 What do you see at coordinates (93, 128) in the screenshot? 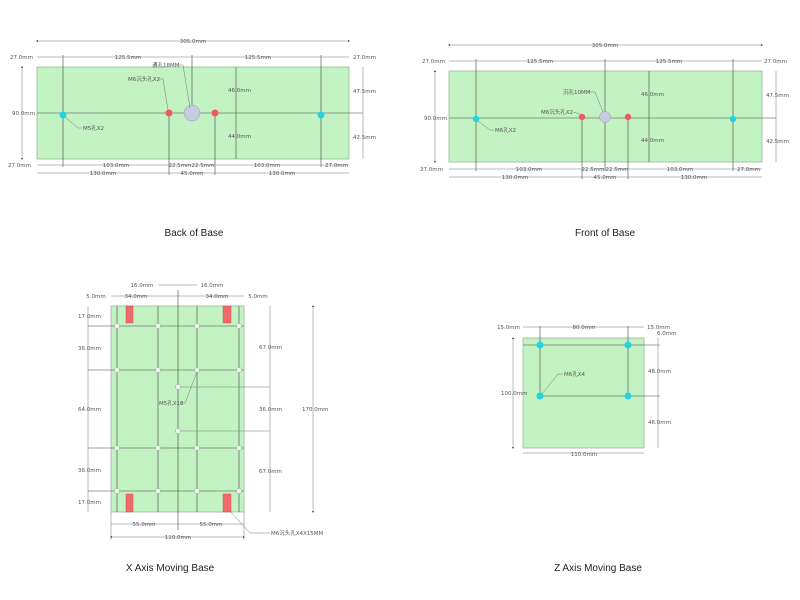
I see `callout: M5孔X2` at bounding box center [93, 128].